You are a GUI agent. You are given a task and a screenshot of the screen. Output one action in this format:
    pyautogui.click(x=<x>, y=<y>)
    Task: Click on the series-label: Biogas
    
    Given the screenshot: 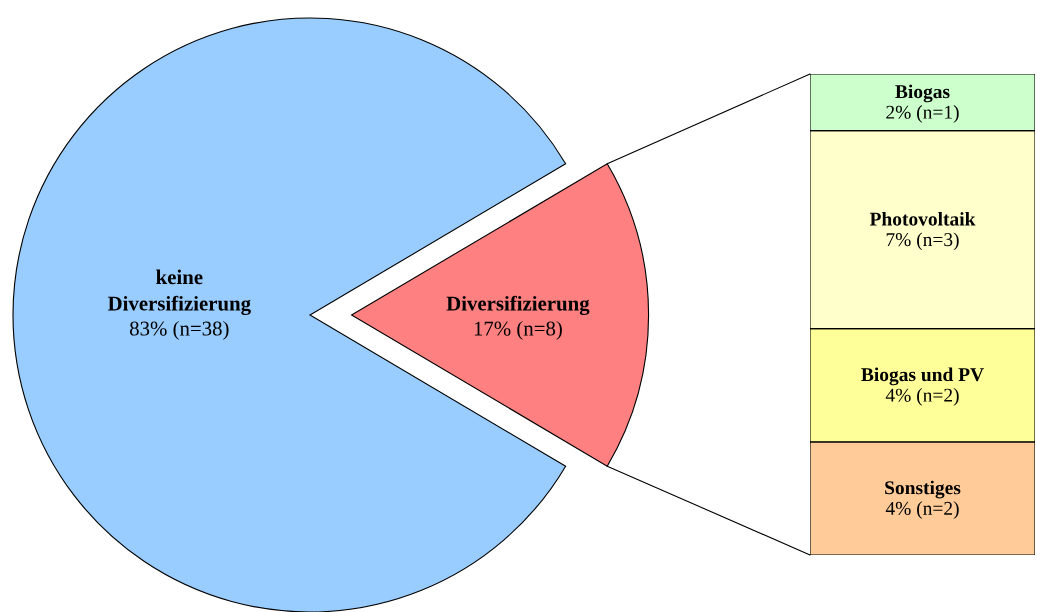 What is the action you would take?
    pyautogui.click(x=922, y=93)
    